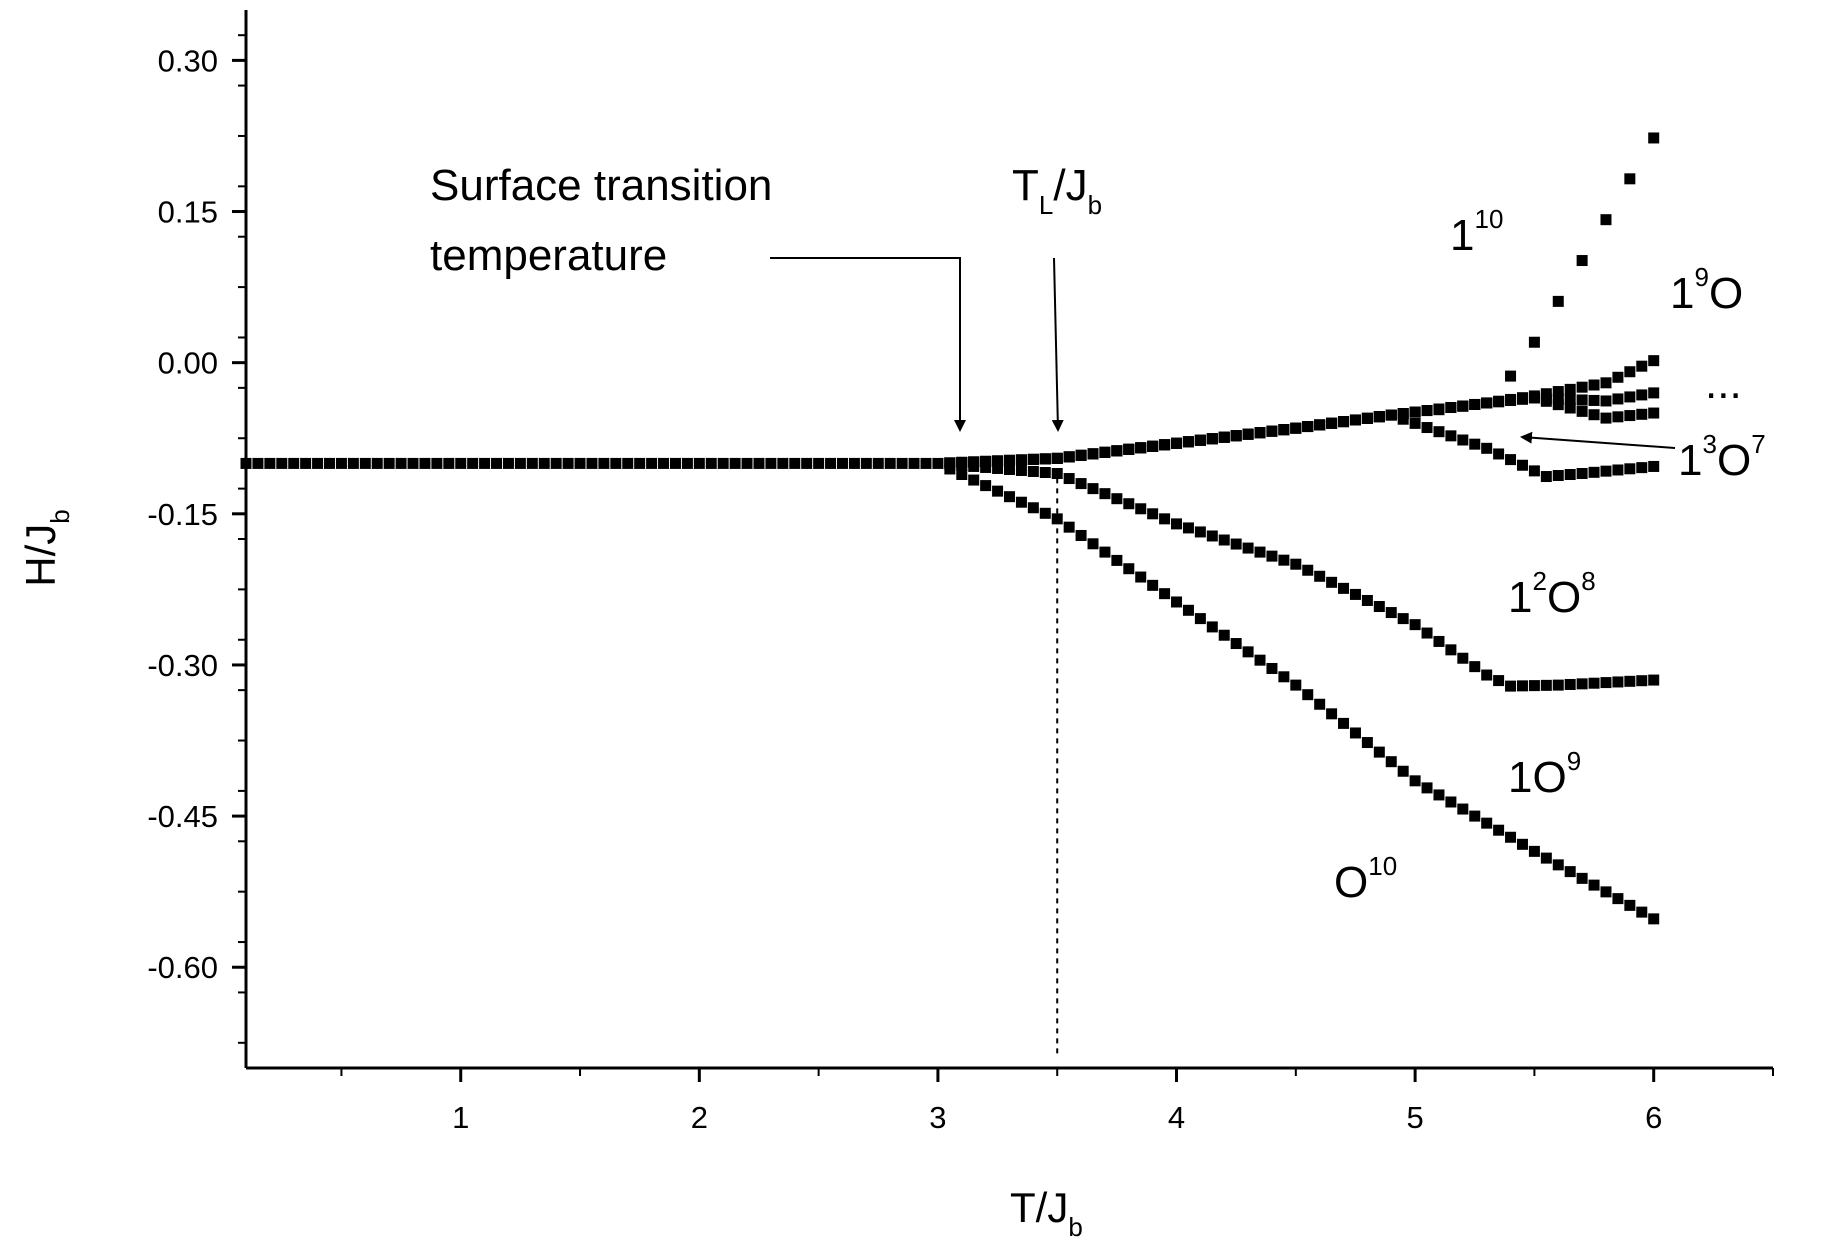 Image resolution: width=1825 pixels, height=1247 pixels. What do you see at coordinates (1618, 399) in the screenshot?
I see `data-point----` at bounding box center [1618, 399].